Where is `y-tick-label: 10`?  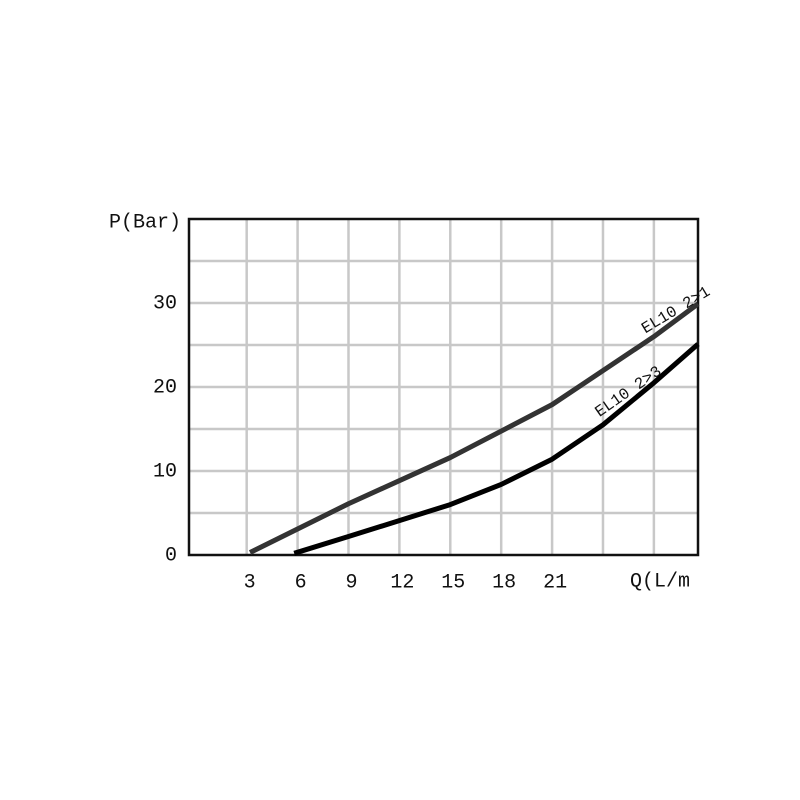 y-tick-label: 10 is located at coordinates (165, 471).